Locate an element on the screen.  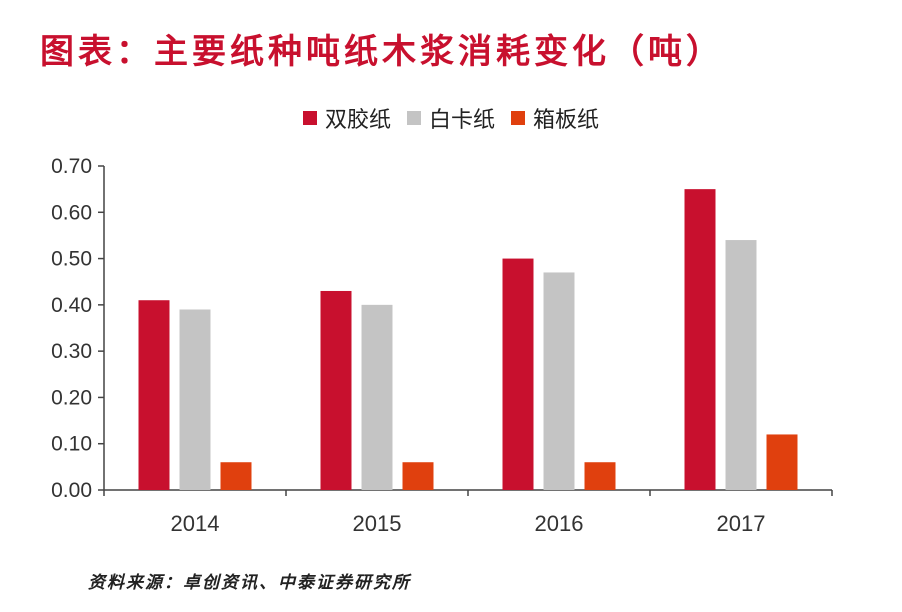
legend-item-2: 箱板纸 is located at coordinates (555, 118).